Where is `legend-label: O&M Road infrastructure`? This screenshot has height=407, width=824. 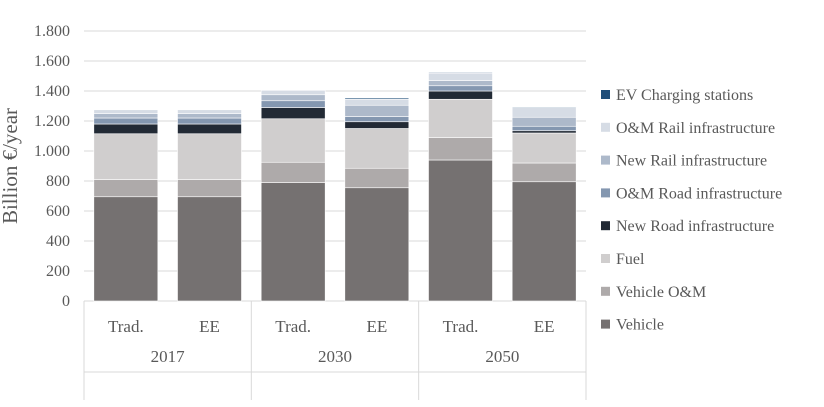
legend-label: O&M Road infrastructure is located at coordinates (699, 193).